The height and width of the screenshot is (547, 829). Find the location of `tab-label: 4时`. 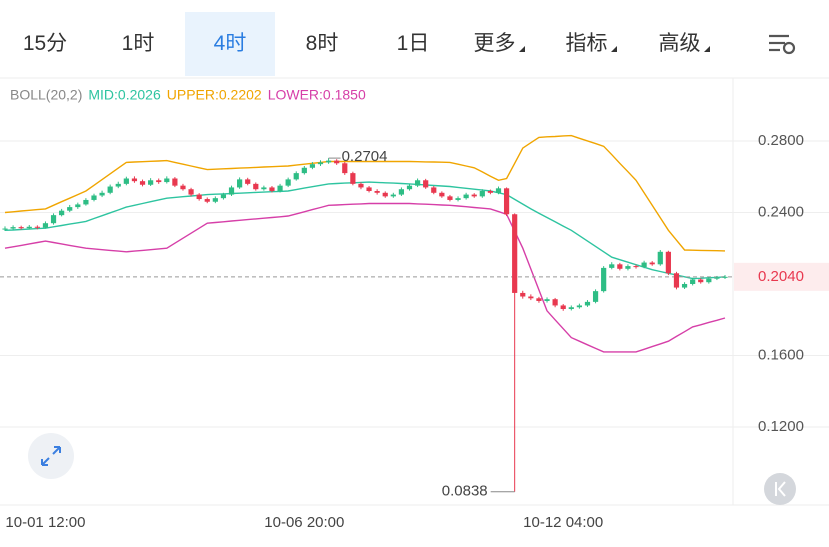

tab-label: 4时 is located at coordinates (230, 43).